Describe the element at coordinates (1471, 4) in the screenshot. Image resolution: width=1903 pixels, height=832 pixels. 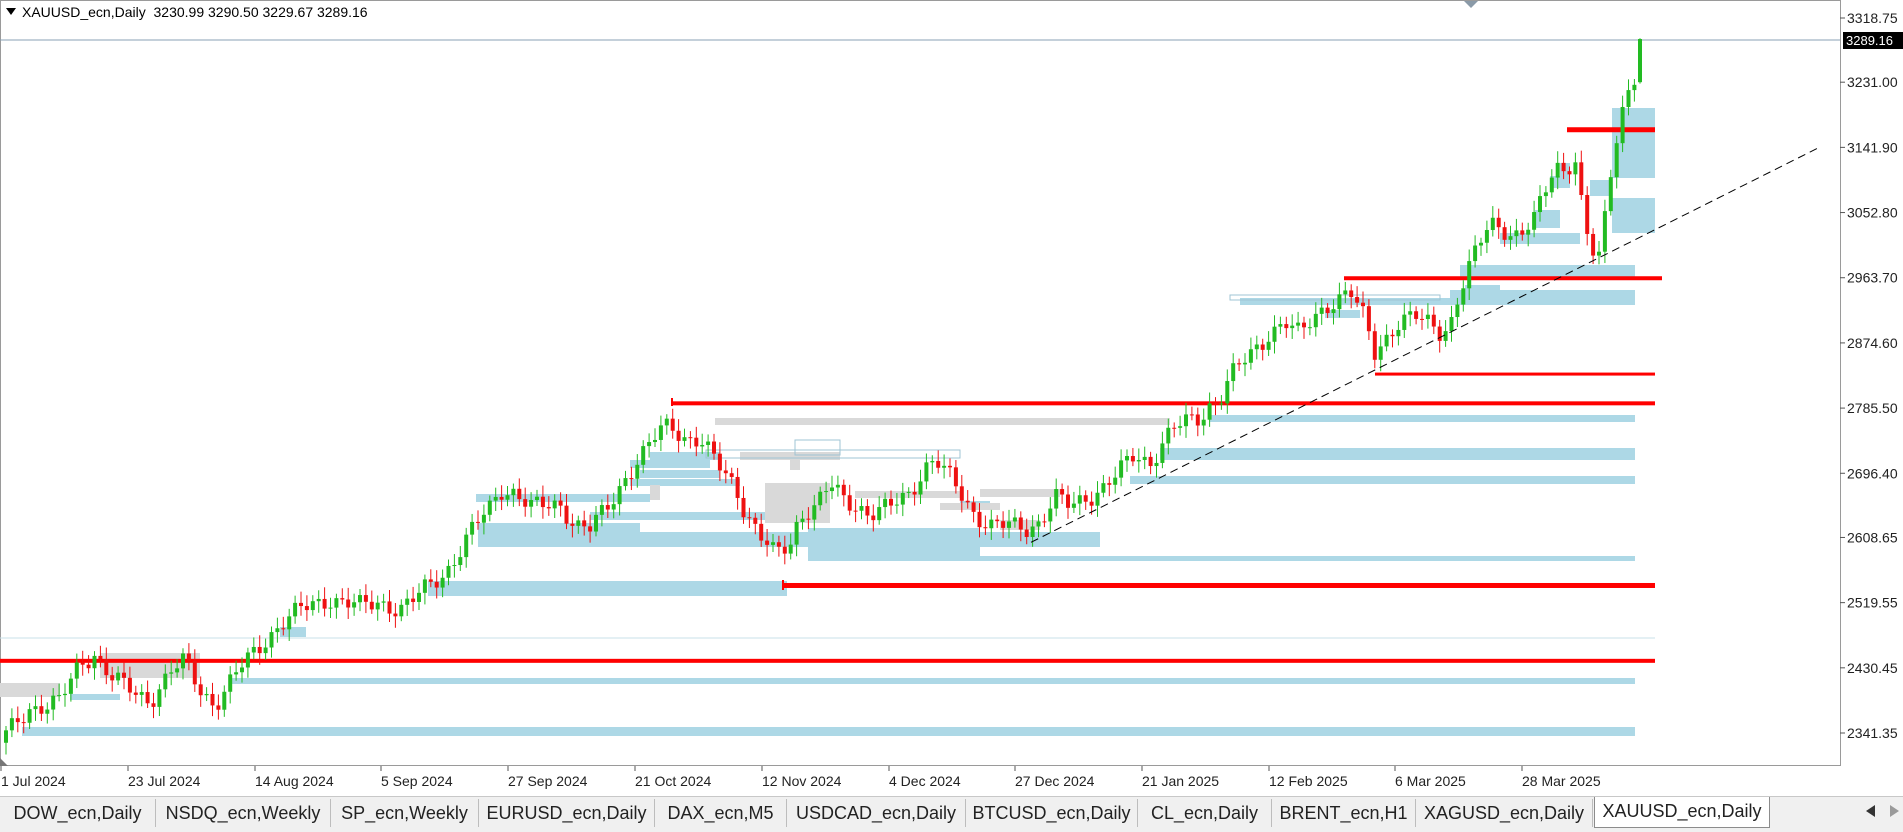
I see `chart-shift-marker-icon` at that location.